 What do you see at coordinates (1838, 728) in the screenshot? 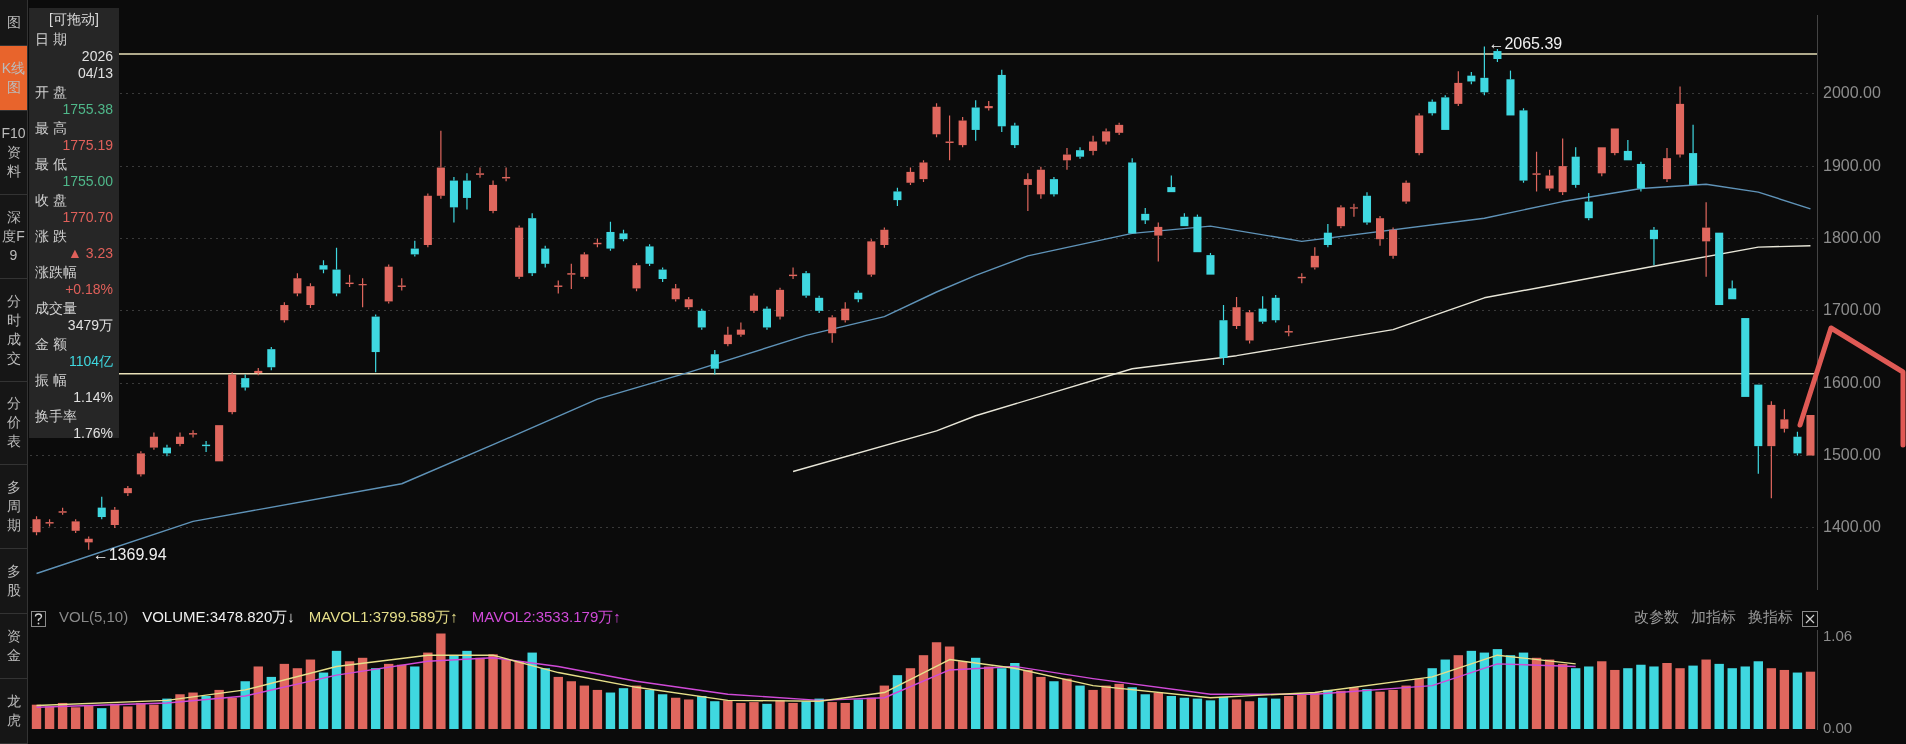
I see `y-tick-label: 0.00` at bounding box center [1838, 728].